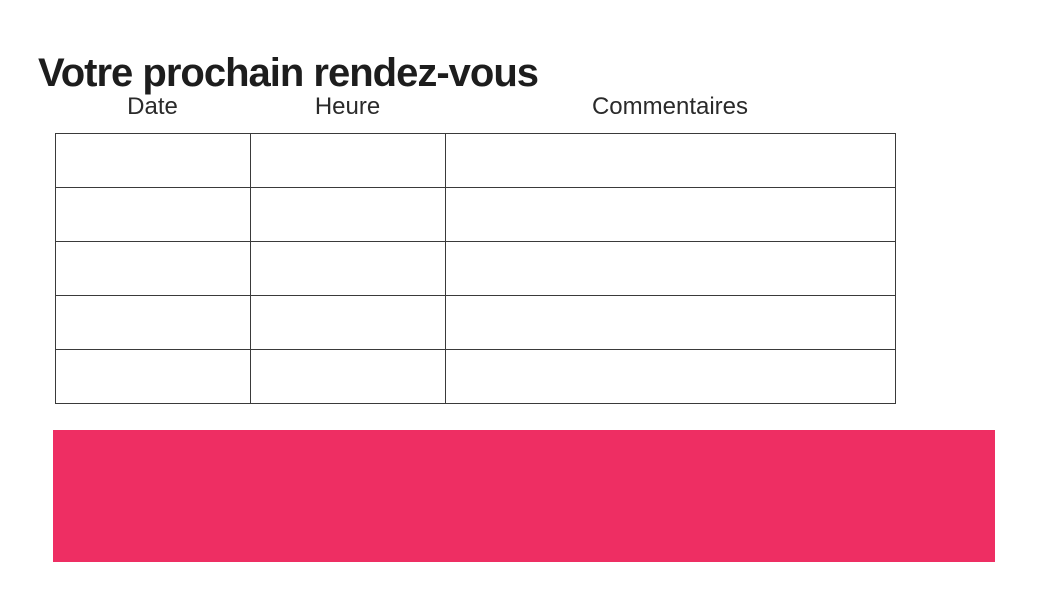 The width and height of the screenshot is (1050, 600). I want to click on column-header-date: Date, so click(152, 106).